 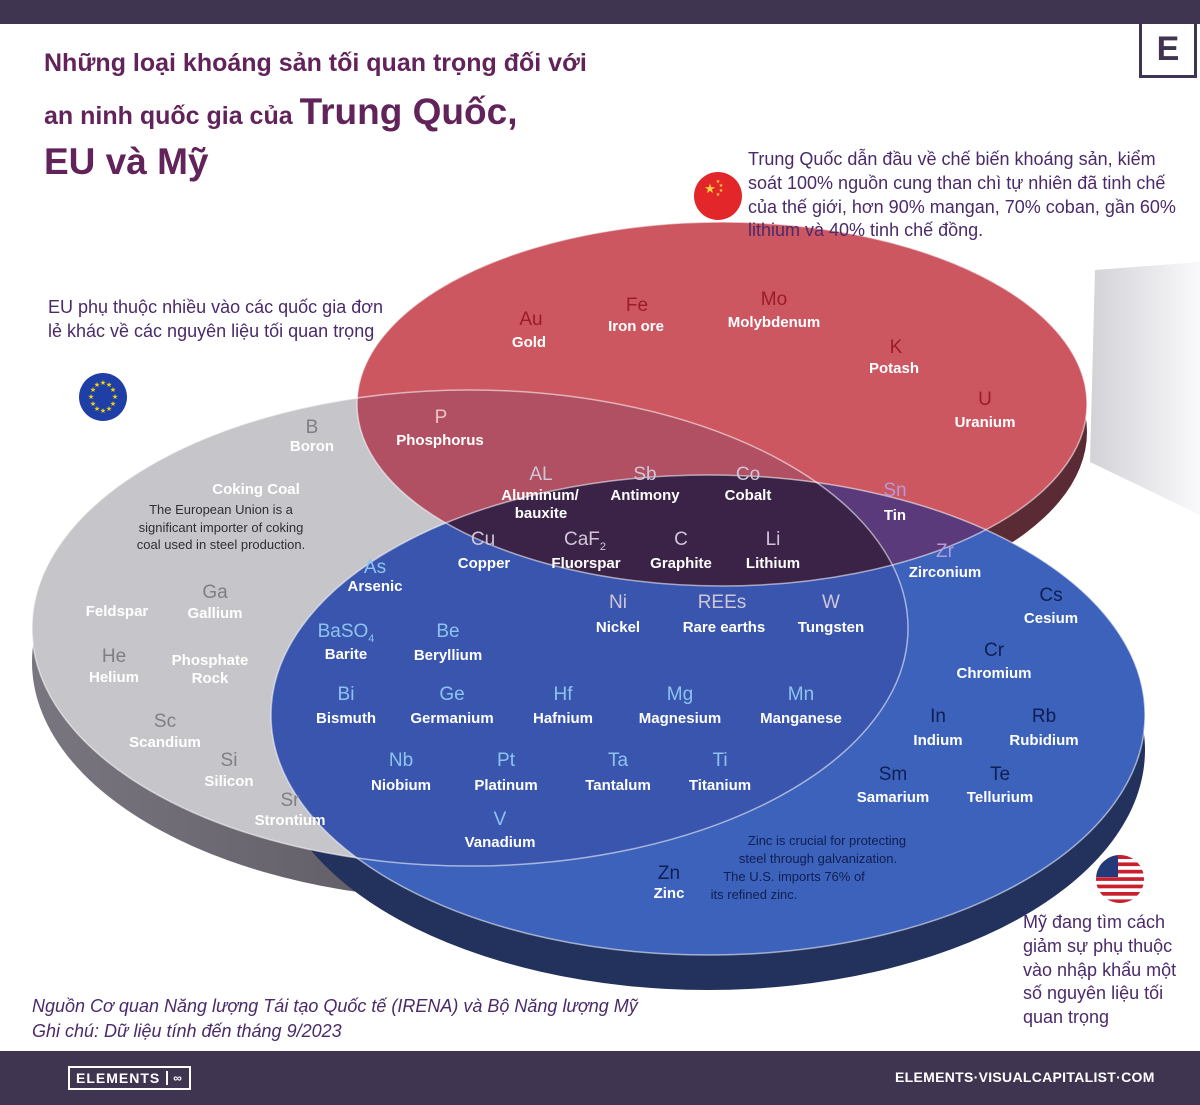 What do you see at coordinates (1044, 716) in the screenshot?
I see `symbol: Rb` at bounding box center [1044, 716].